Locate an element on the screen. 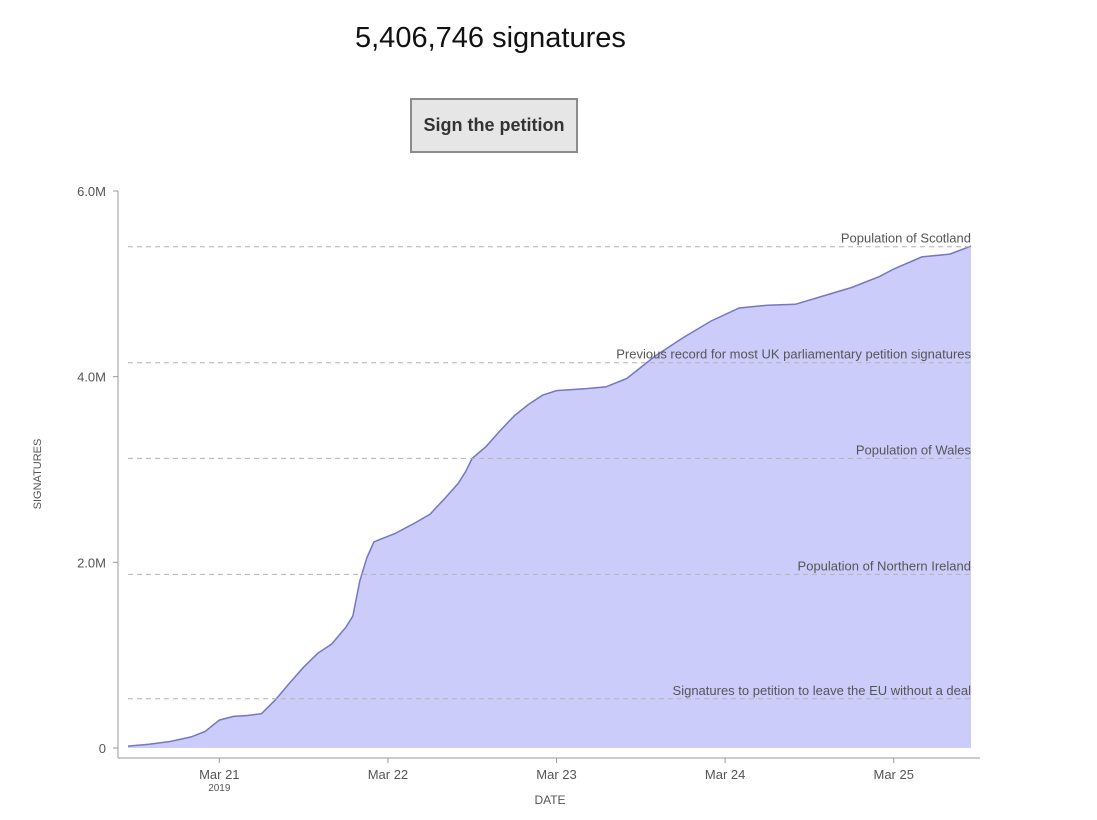  y-axis-label: SIGNATURES is located at coordinates (38, 474).